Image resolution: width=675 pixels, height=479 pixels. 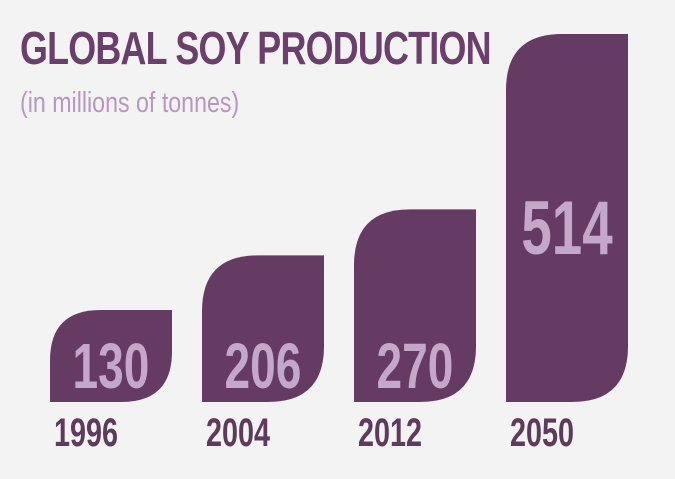 What do you see at coordinates (390, 432) in the screenshot?
I see `year-label-2012: 2012` at bounding box center [390, 432].